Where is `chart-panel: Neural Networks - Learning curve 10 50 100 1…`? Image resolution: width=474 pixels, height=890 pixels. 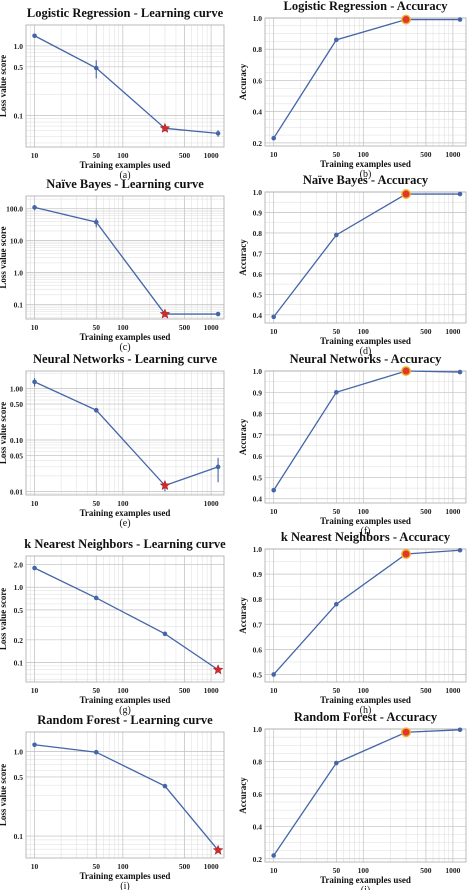 chart-panel: Neural Networks - Learning curve 10 50 100 1… is located at coordinates (112, 440).